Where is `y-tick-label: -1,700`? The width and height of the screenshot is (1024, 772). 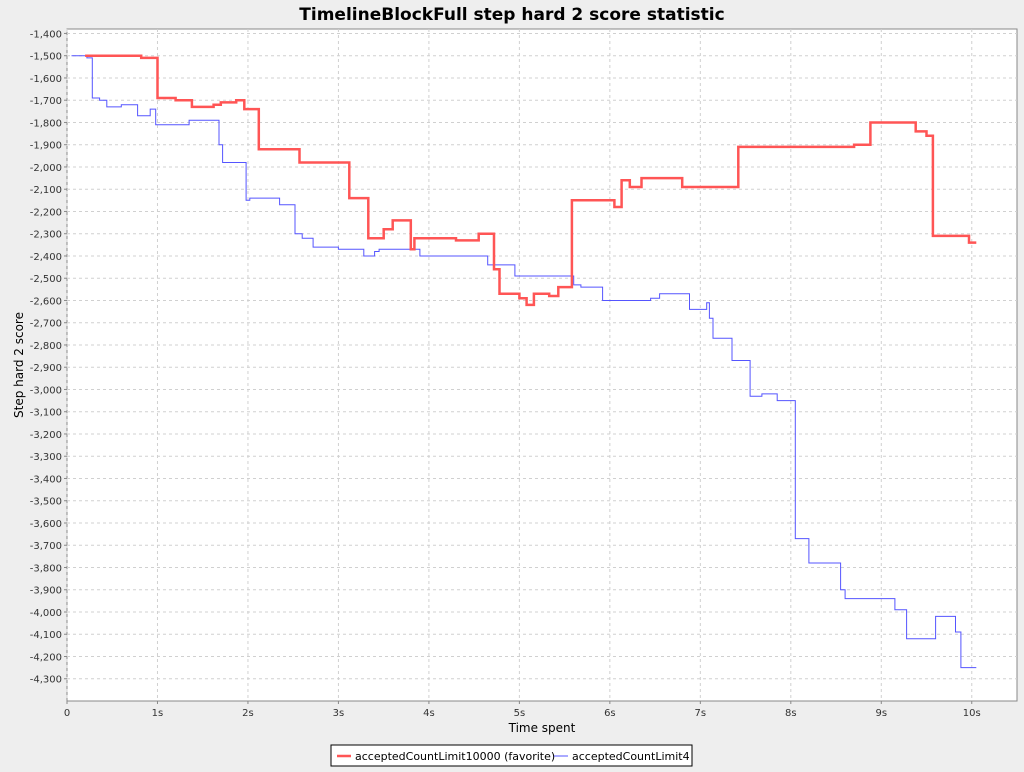 y-tick-label: -1,700 is located at coordinates (46, 101).